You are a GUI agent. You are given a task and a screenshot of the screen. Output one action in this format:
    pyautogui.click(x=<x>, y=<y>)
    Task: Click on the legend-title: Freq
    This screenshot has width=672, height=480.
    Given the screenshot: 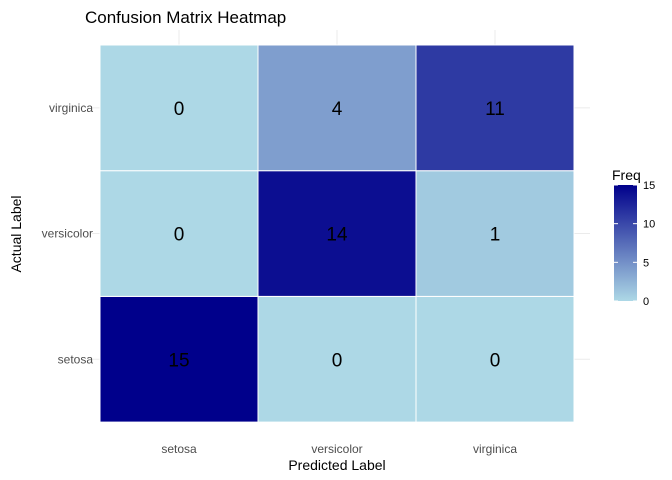 What is the action you would take?
    pyautogui.click(x=626, y=175)
    